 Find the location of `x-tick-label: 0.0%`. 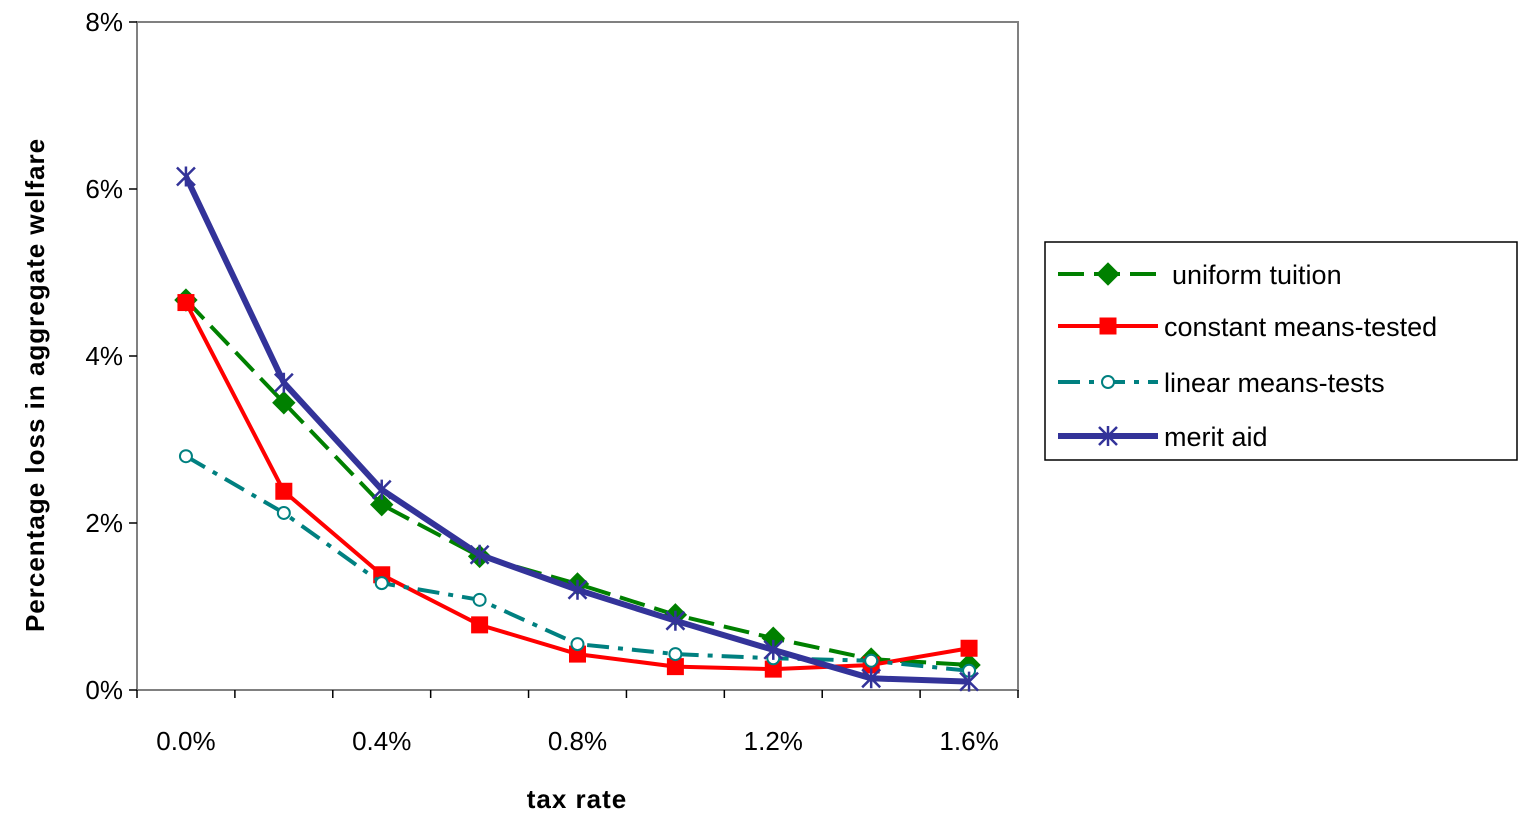

x-tick-label: 0.0% is located at coordinates (185, 741).